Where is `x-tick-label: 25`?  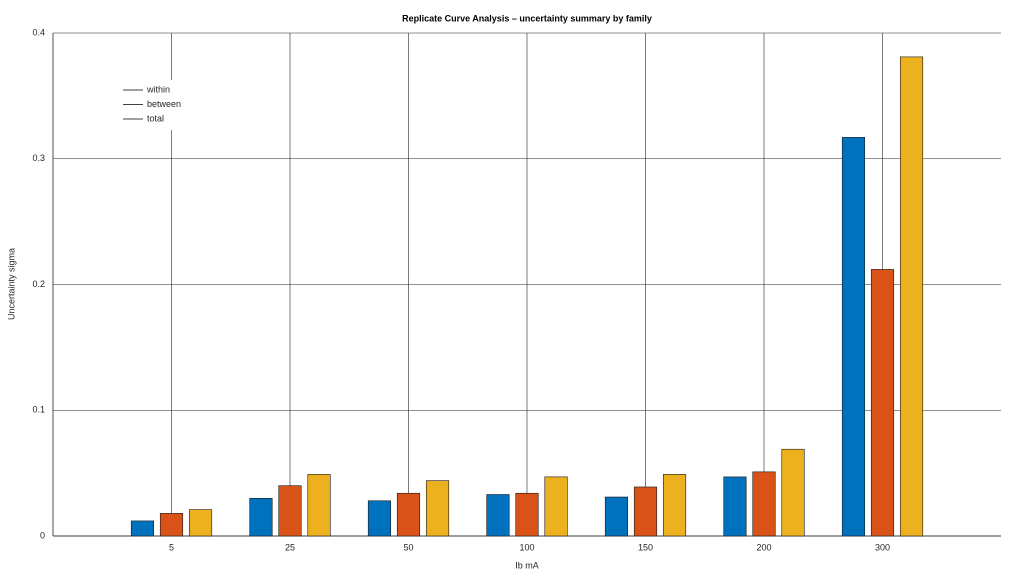
x-tick-label: 25 is located at coordinates (290, 547).